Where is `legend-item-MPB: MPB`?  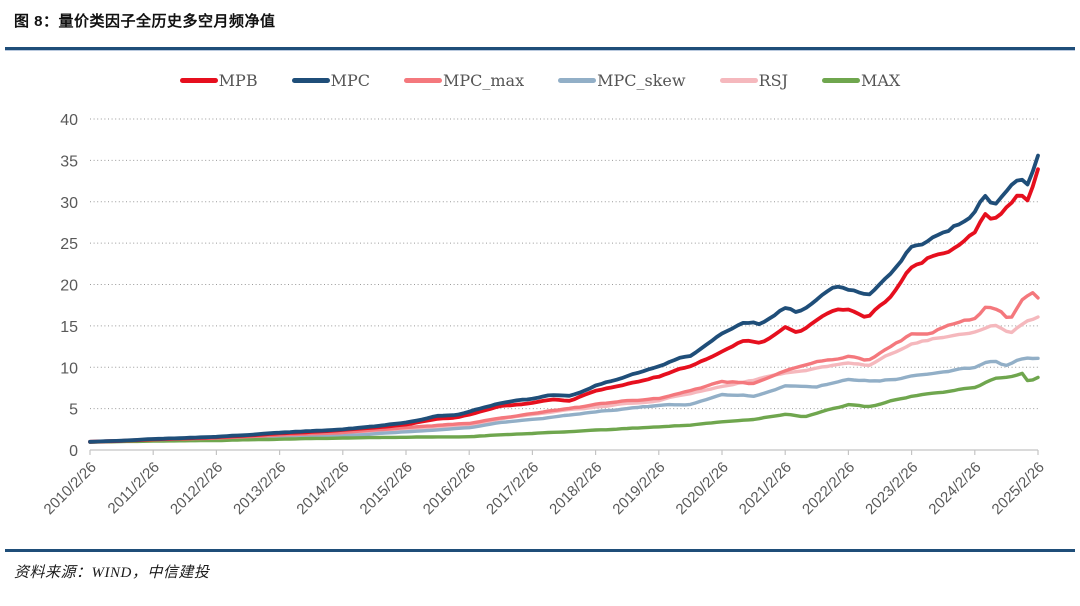
legend-item-MPB: MPB is located at coordinates (218, 80).